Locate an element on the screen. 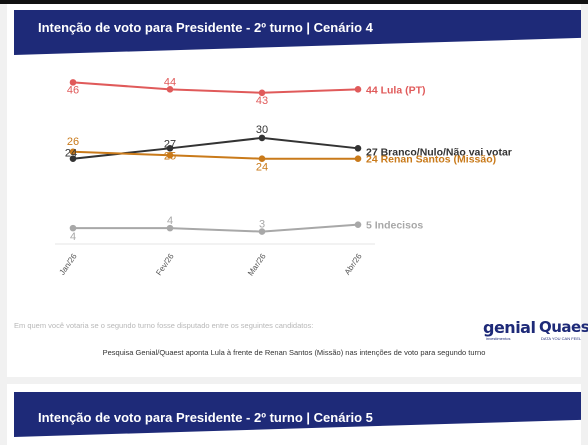 The image size is (588, 445). series-end-label: 24 Renan Santos (Missão) is located at coordinates (431, 160).